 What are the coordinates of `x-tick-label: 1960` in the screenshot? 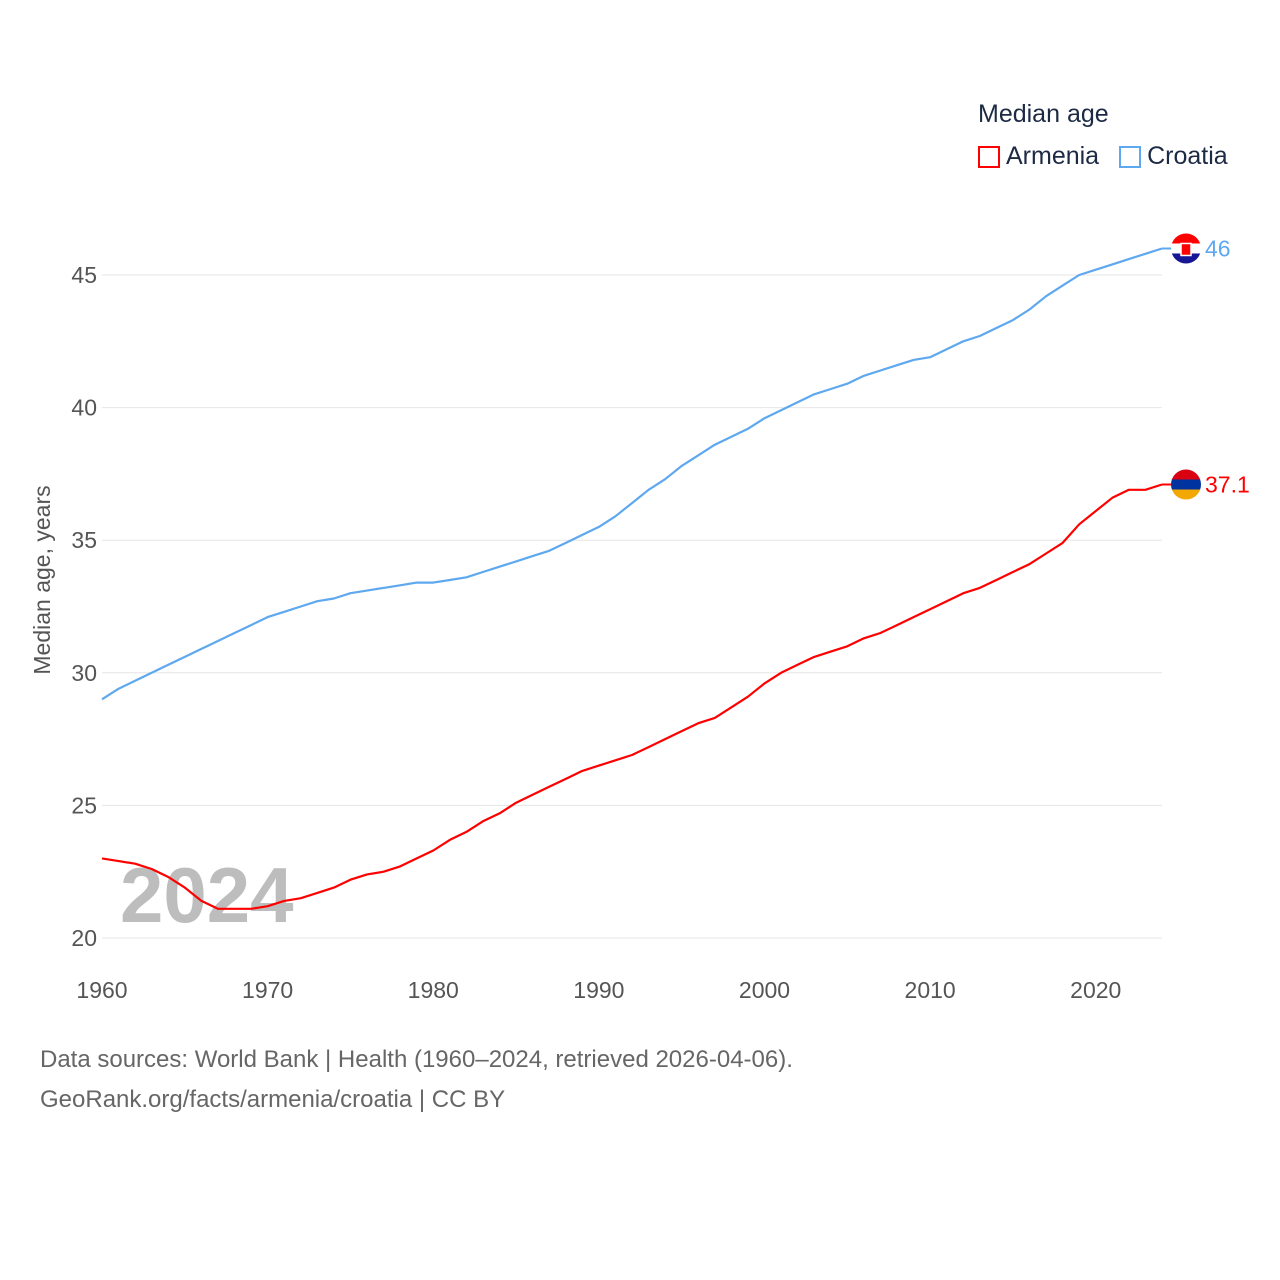 It's located at (101, 990).